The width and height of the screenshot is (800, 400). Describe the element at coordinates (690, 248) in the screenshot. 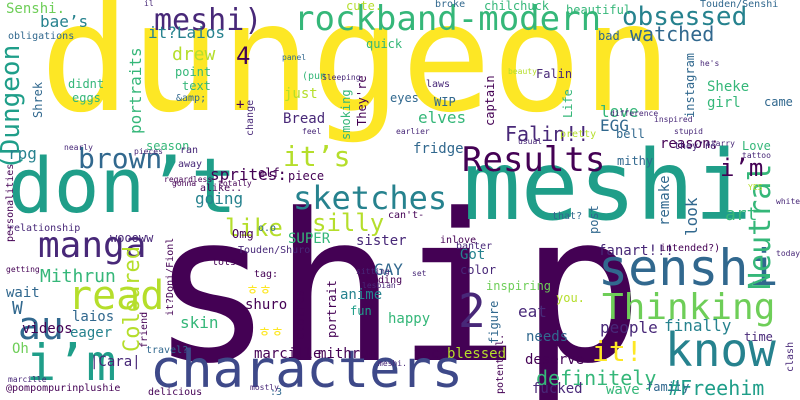

I see `word-intended: intended?)` at that location.